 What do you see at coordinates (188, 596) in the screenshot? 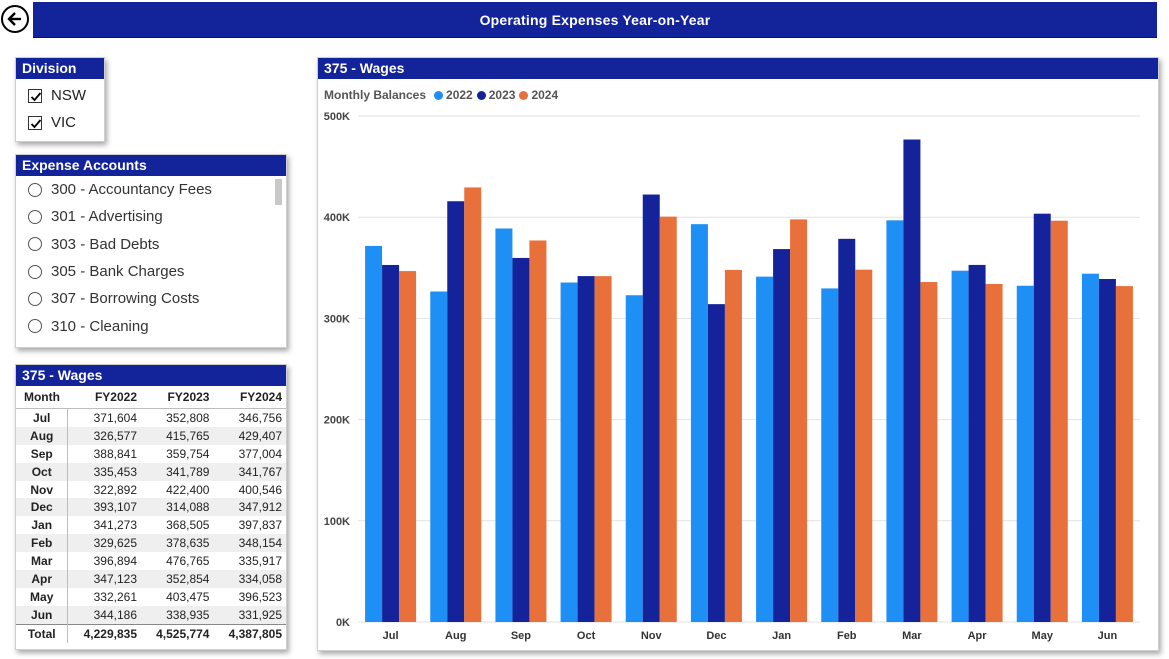
I see `value-cell: 403,475` at bounding box center [188, 596].